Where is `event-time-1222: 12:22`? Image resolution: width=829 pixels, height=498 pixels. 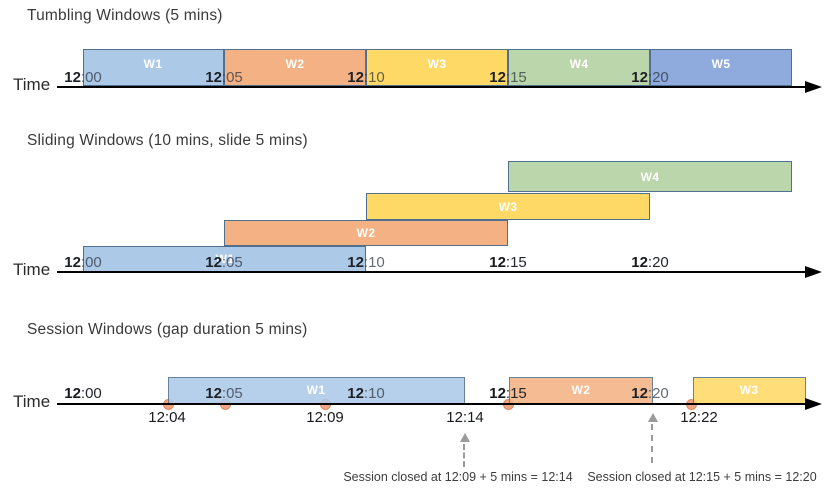
event-time-1222: 12:22 is located at coordinates (699, 417).